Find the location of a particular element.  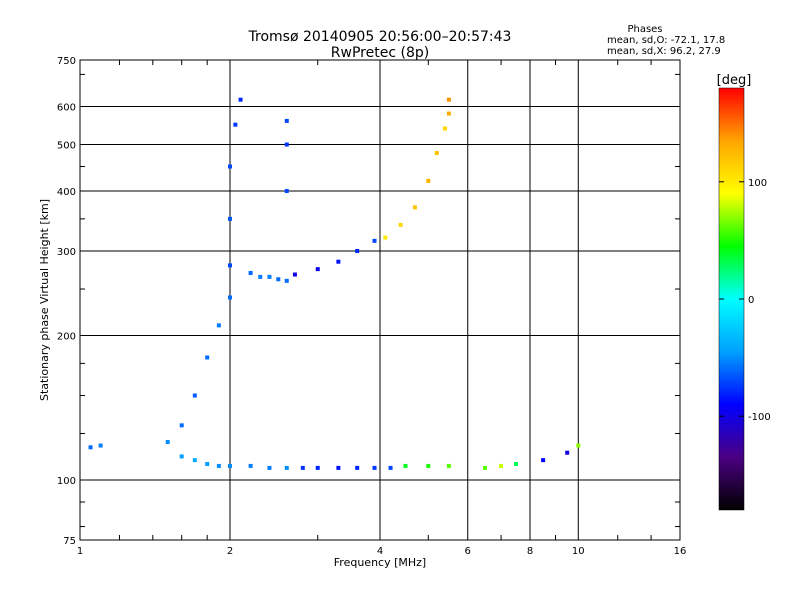

x-tick-label: 16 is located at coordinates (680, 551).